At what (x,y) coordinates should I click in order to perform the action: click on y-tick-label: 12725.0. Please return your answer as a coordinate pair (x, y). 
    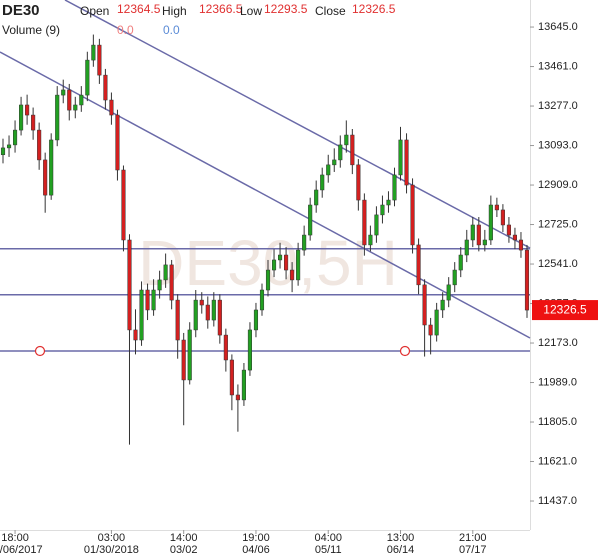
    Looking at the image, I should click on (558, 224).